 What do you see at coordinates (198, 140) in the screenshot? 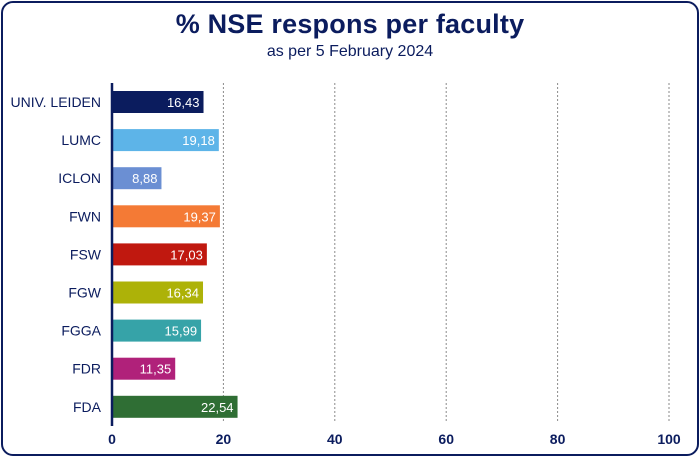
I see `bar-value-label: 19,18` at bounding box center [198, 140].